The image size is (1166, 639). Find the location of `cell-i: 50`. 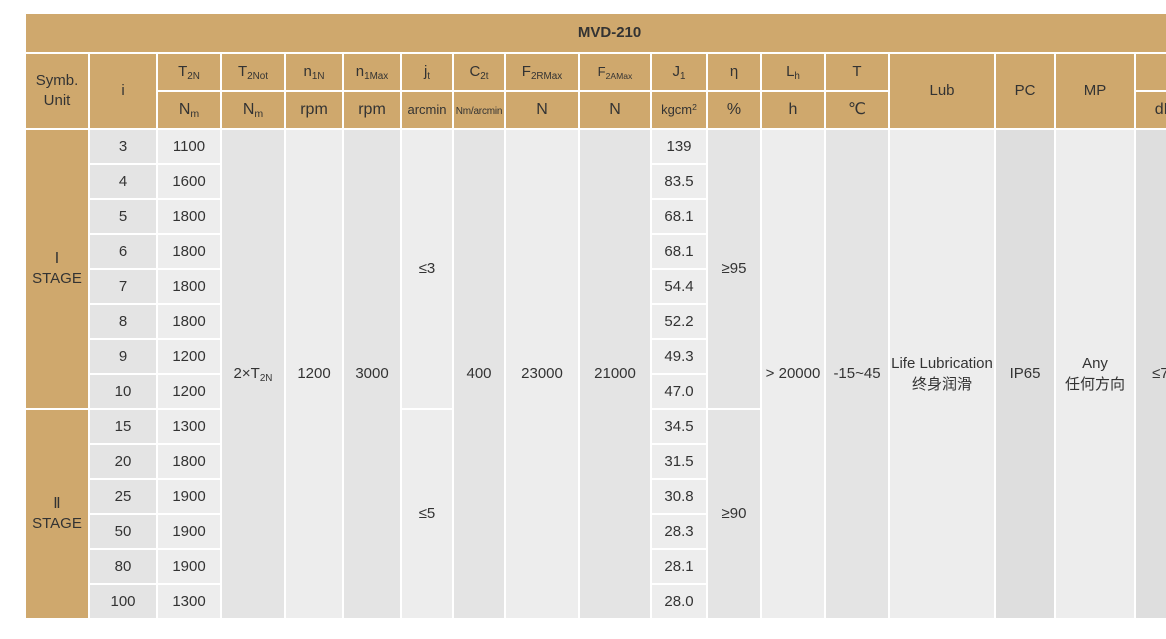

cell-i: 50 is located at coordinates (123, 531).